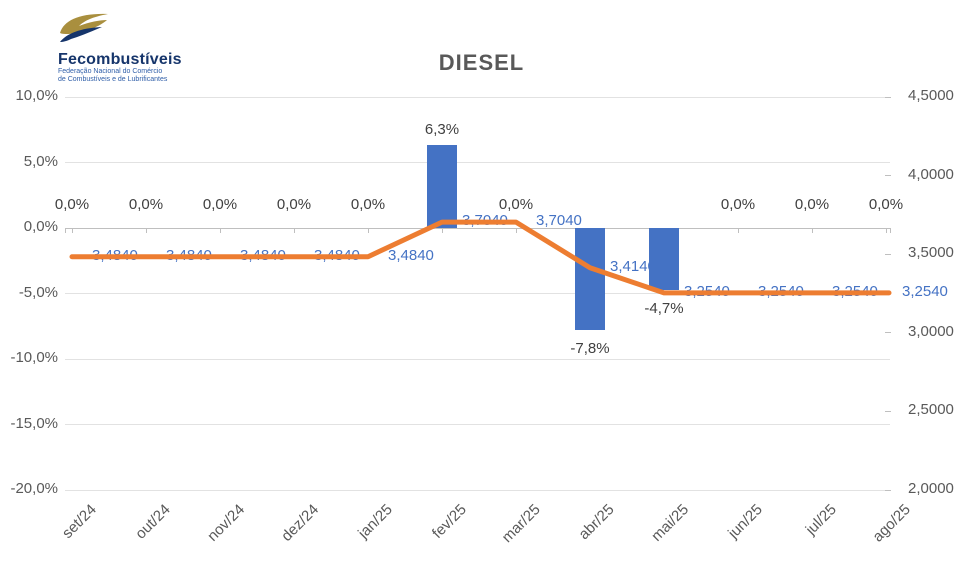 The image size is (963, 568). I want to click on y-axis-left-tick-label: -5,0%, so click(38, 292).